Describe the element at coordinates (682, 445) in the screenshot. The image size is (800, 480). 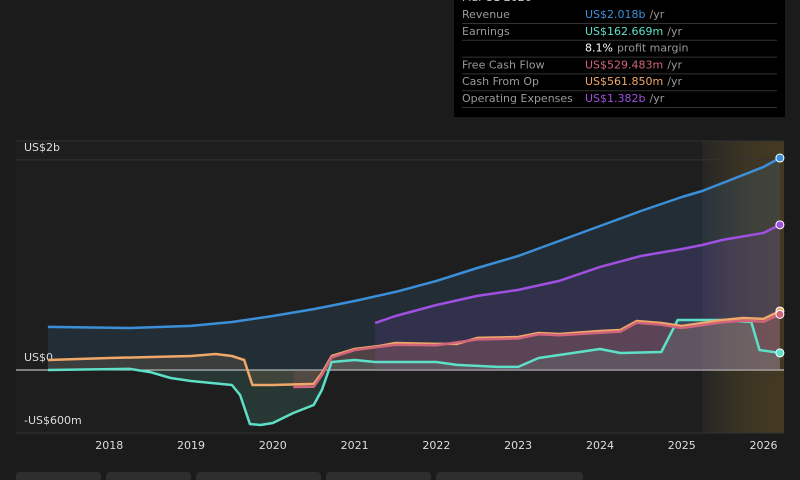
I see `x-tick-label: 2025` at that location.